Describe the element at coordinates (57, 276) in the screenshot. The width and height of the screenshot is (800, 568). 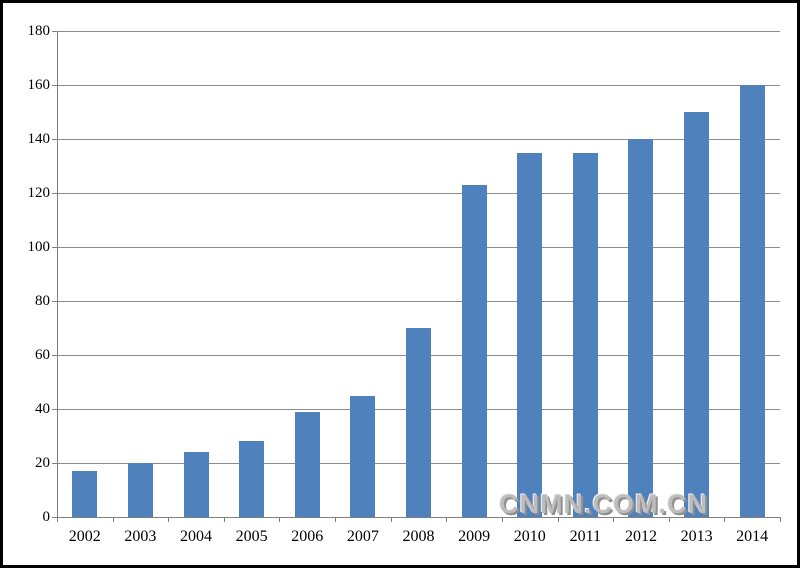
I see `y-axis` at that location.